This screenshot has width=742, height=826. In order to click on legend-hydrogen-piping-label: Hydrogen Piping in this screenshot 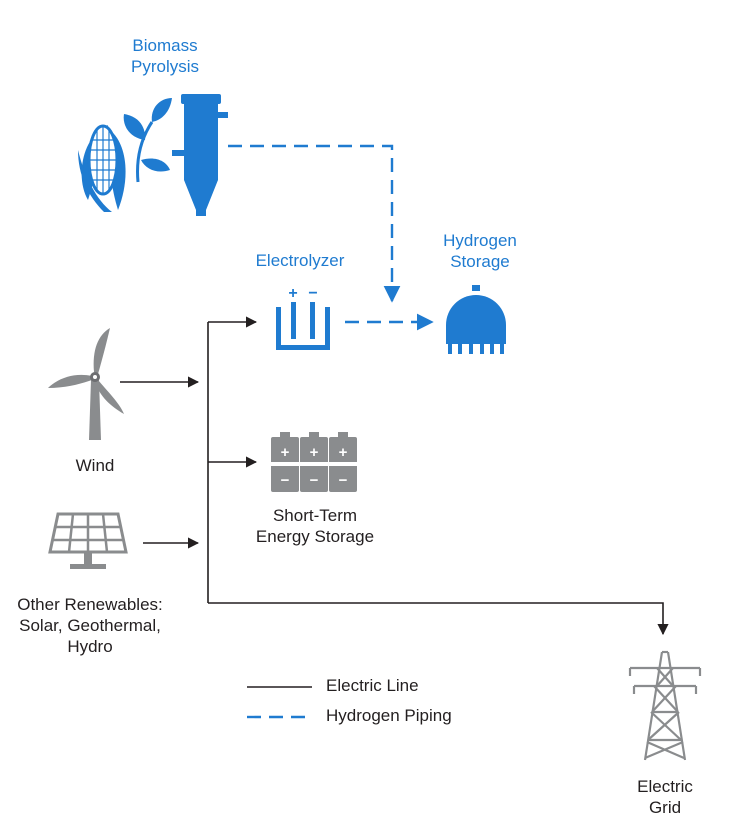, I will do `click(389, 715)`.